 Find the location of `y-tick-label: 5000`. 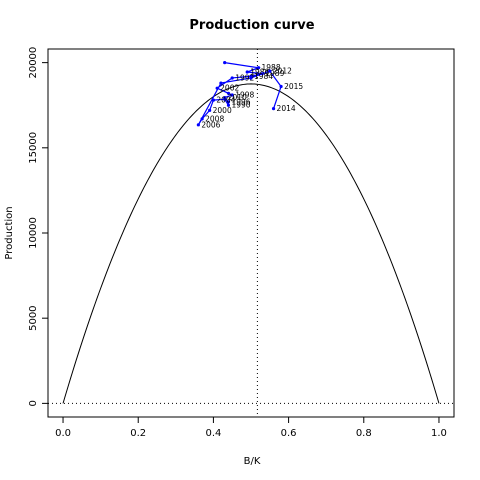

y-tick-label: 5000 is located at coordinates (33, 317).